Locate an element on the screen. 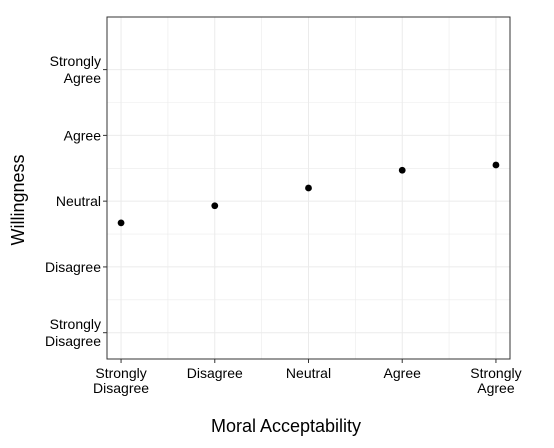  y-axis-title: Willingness is located at coordinates (18, 199).